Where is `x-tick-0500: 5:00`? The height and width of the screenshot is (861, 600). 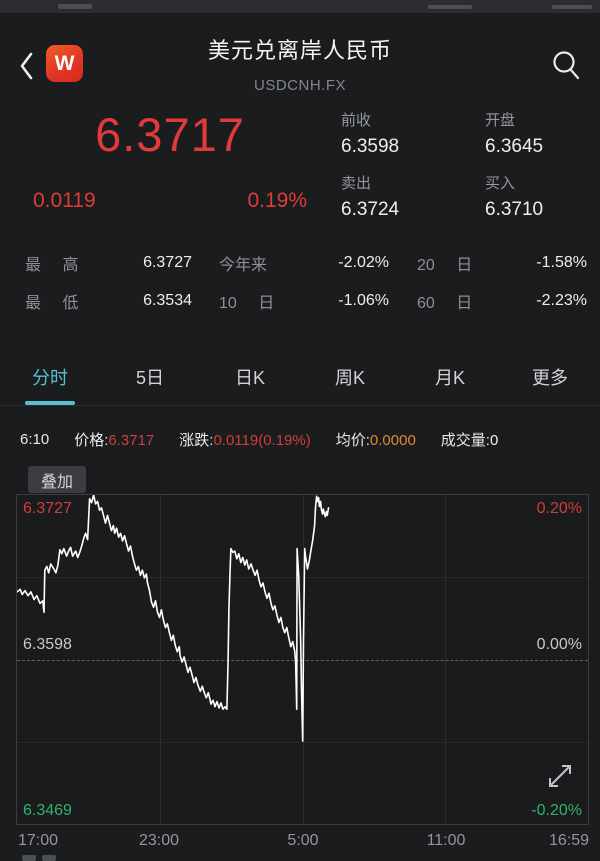 x-tick-0500: 5:00 is located at coordinates (303, 840).